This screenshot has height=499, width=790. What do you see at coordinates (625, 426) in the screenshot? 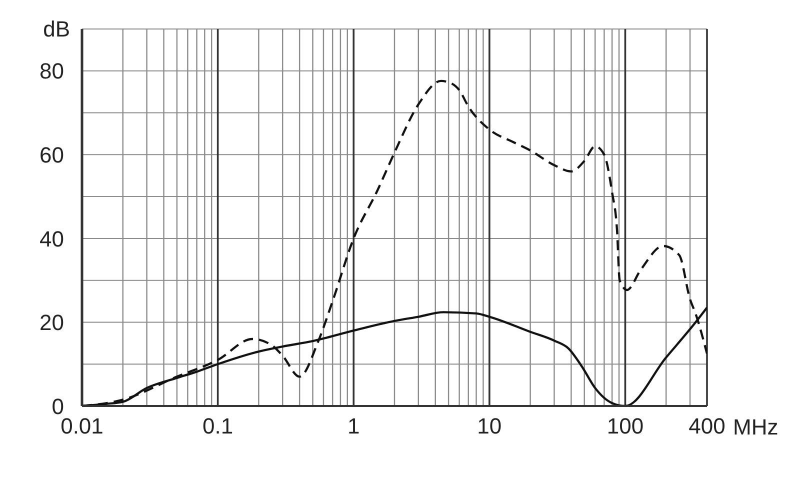
I see `x-tick-label: 100` at bounding box center [625, 426].